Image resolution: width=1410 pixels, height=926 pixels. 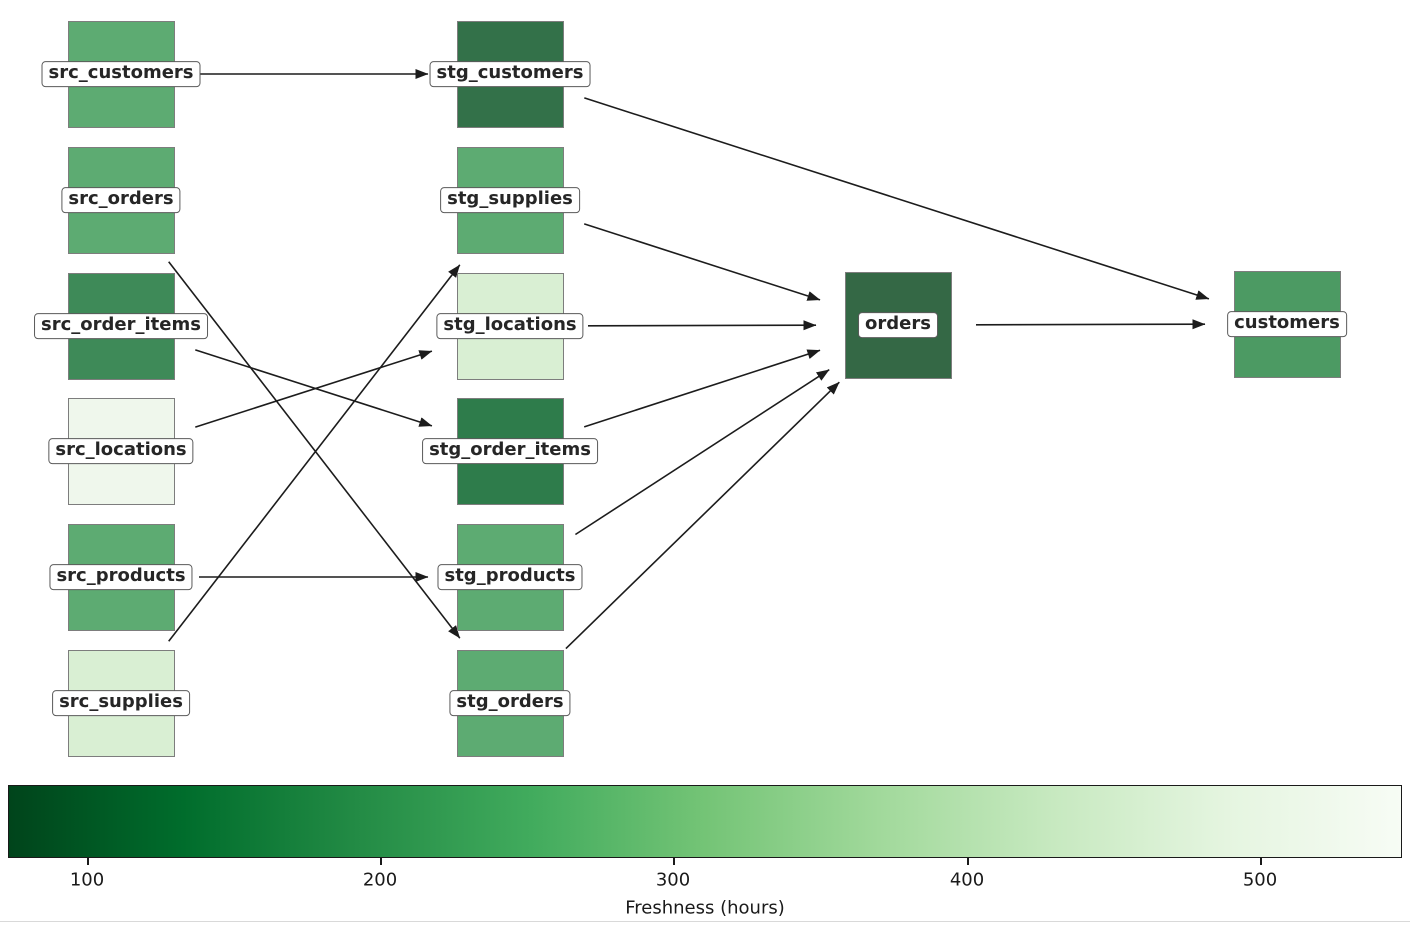 What do you see at coordinates (510, 200) in the screenshot?
I see `node-label-stg_supplies: stg_supplies` at bounding box center [510, 200].